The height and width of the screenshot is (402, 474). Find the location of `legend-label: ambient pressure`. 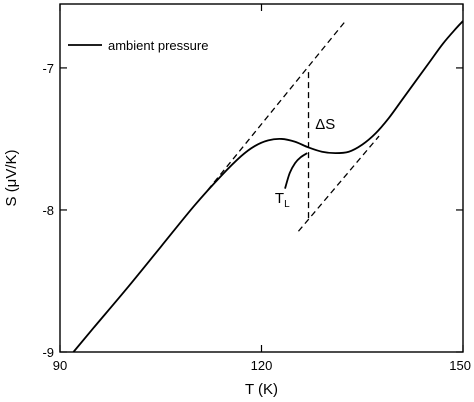

legend-label: ambient pressure is located at coordinates (158, 45).